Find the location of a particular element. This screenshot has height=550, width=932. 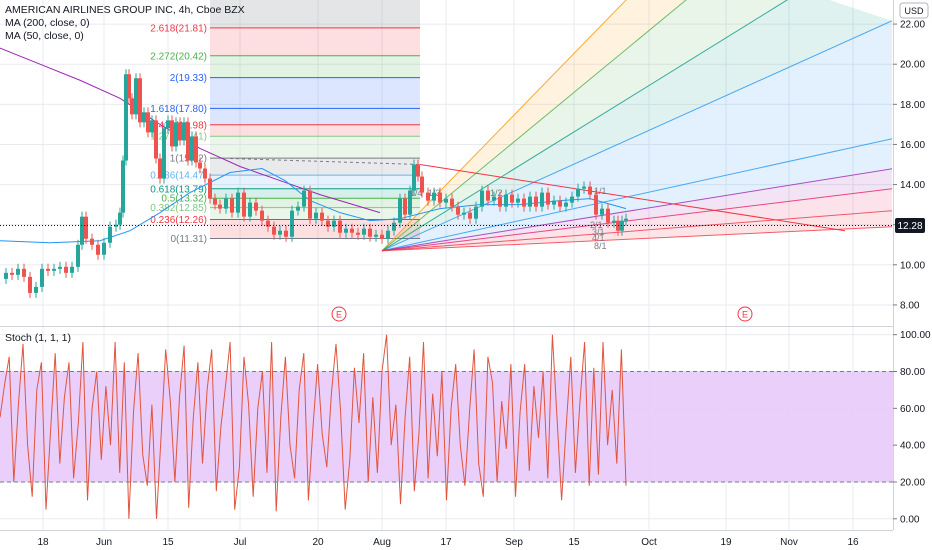

gann-label: 1/4 is located at coordinates (416, 193).